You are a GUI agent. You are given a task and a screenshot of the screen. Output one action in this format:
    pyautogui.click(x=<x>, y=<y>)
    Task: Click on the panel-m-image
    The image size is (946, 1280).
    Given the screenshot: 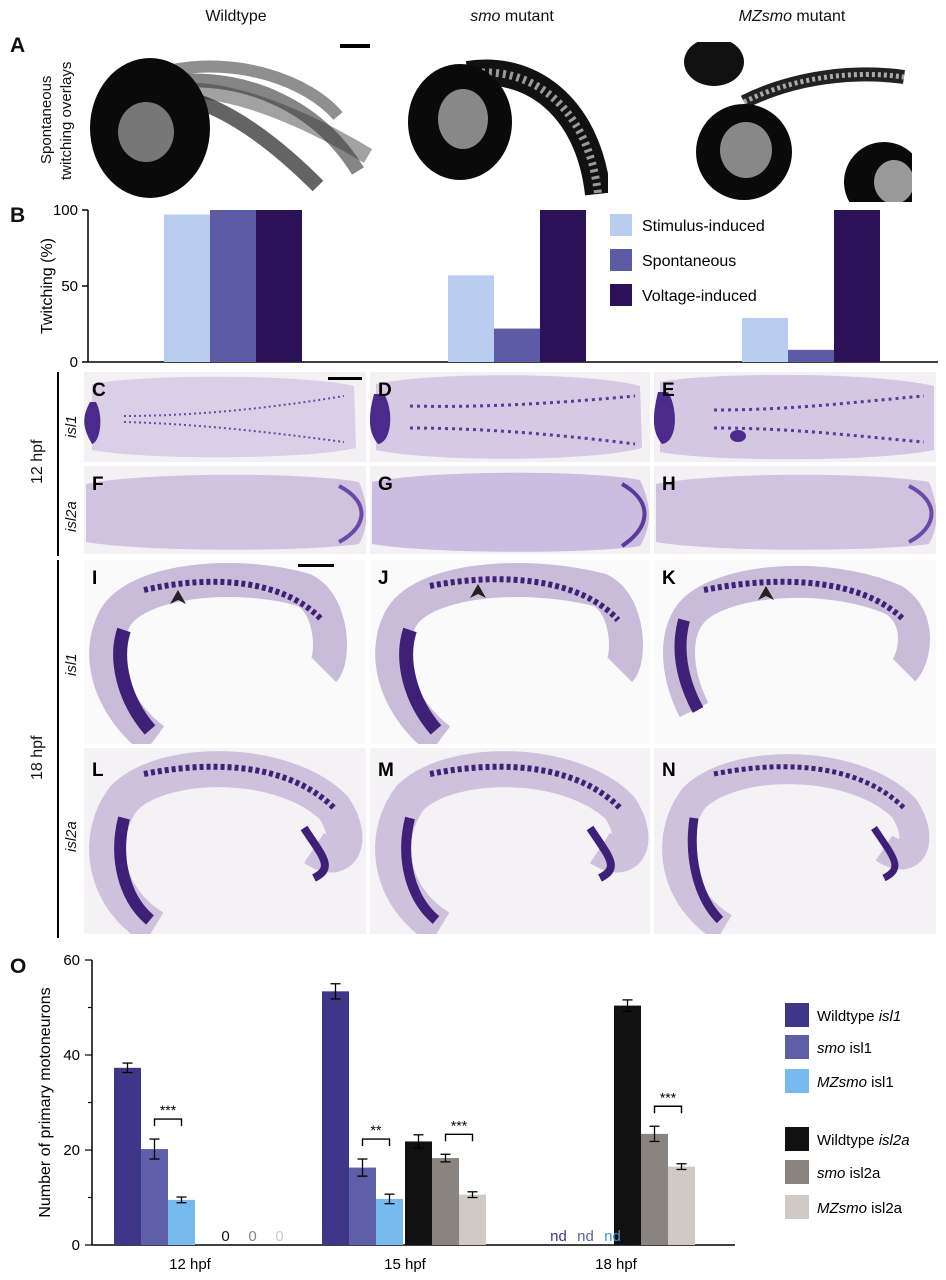 What is the action you would take?
    pyautogui.click(x=510, y=841)
    